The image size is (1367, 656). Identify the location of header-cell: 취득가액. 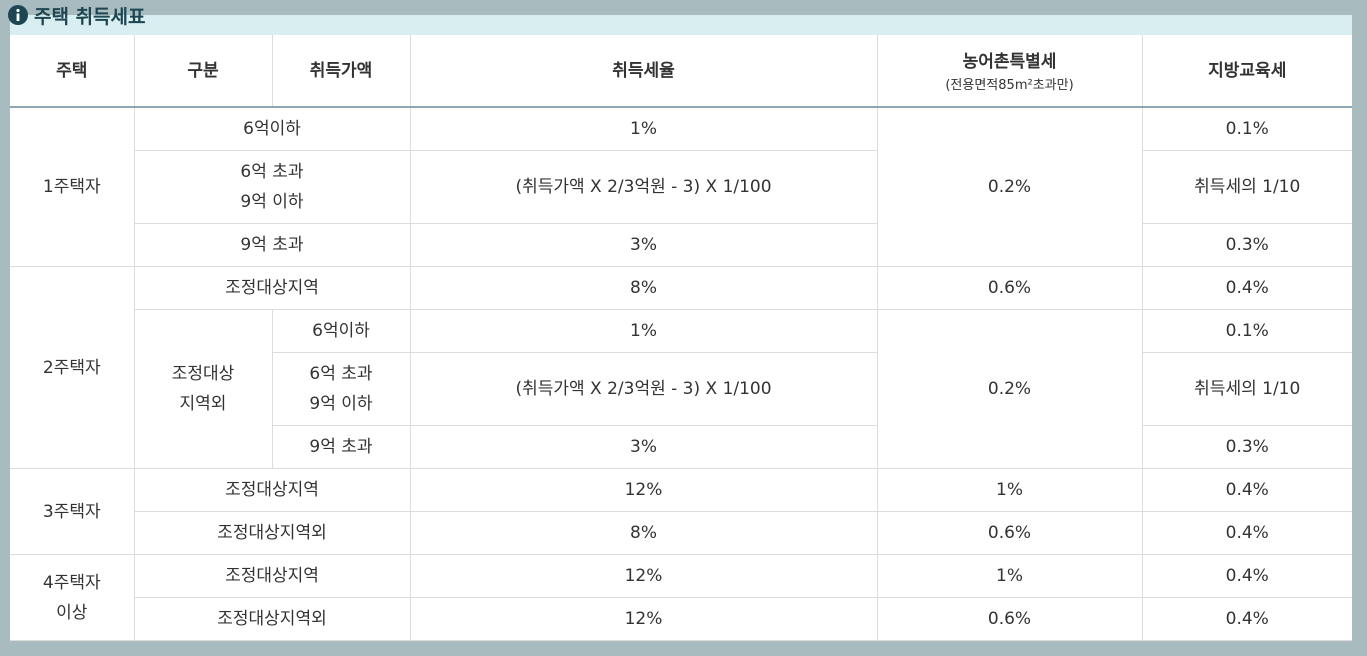
(341, 71).